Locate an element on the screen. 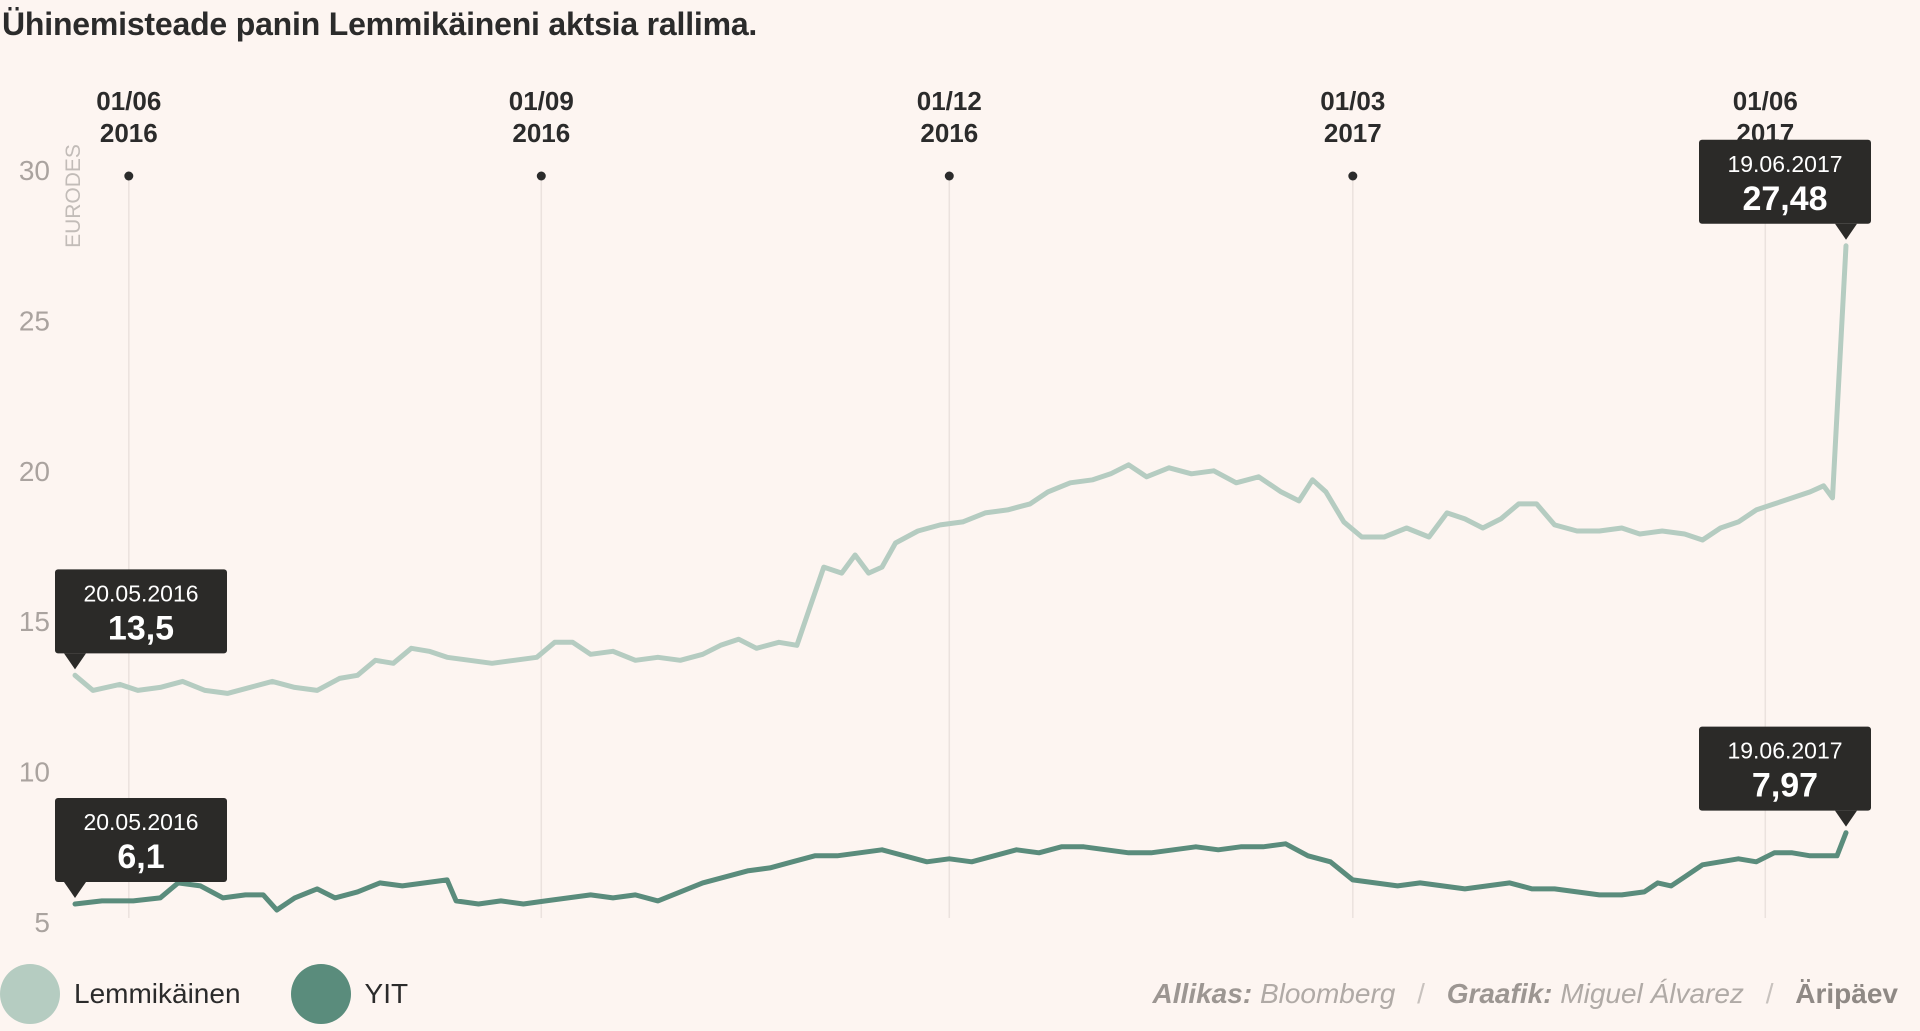 This screenshot has height=1031, width=1920. legend-swatch-lemmikainen is located at coordinates (30, 994).